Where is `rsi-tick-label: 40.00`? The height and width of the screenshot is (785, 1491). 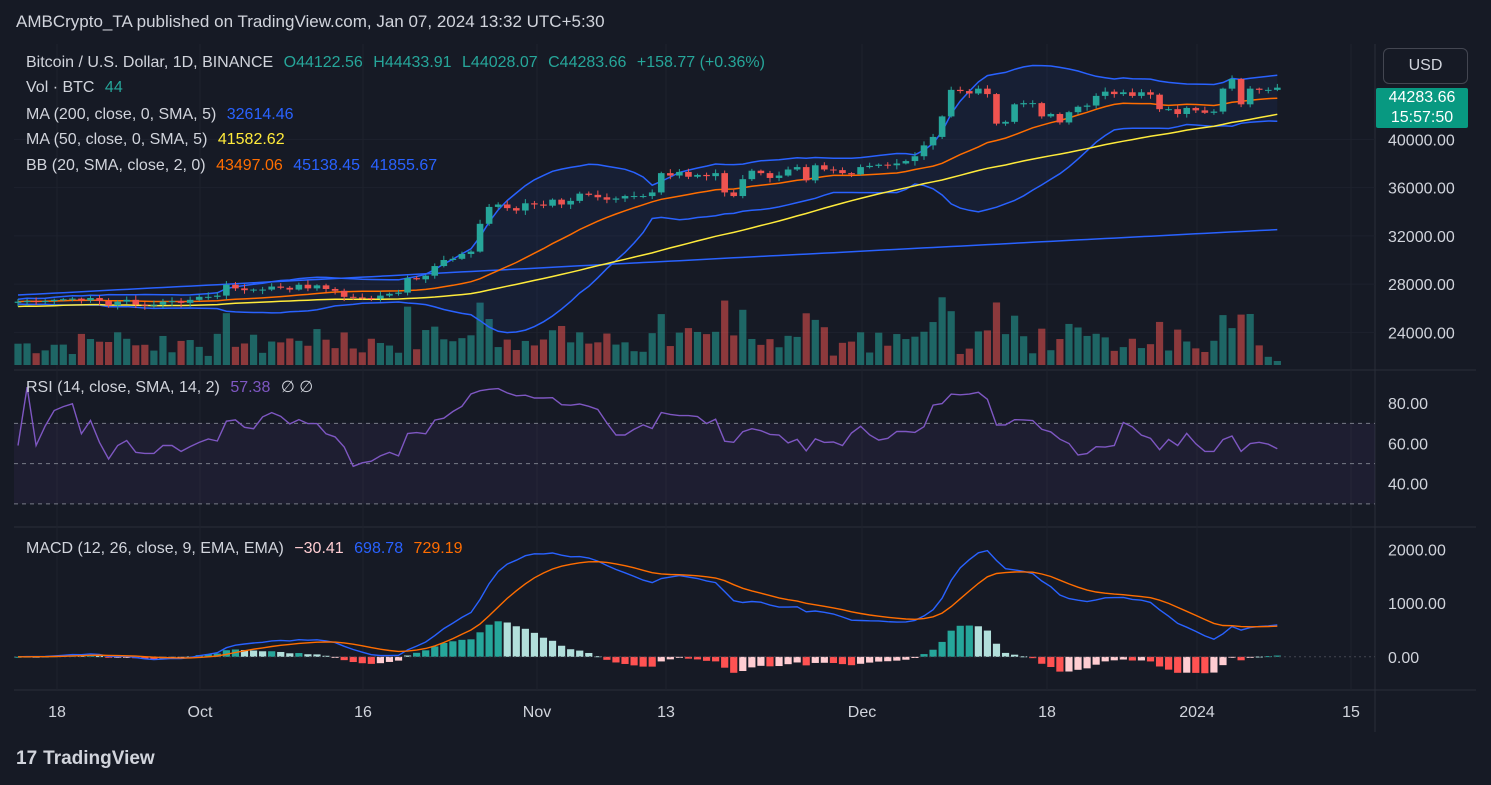
rsi-tick-label: 40.00 is located at coordinates (1408, 485).